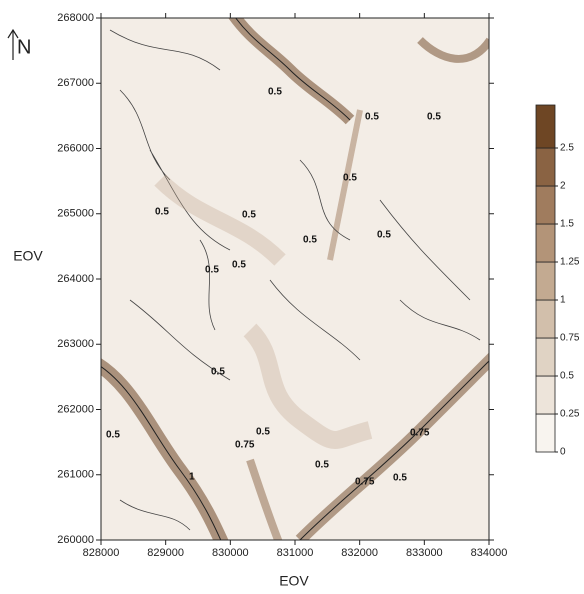 This screenshot has width=584, height=594. What do you see at coordinates (230, 553) in the screenshot?
I see `x-tick-label: 830000` at bounding box center [230, 553].